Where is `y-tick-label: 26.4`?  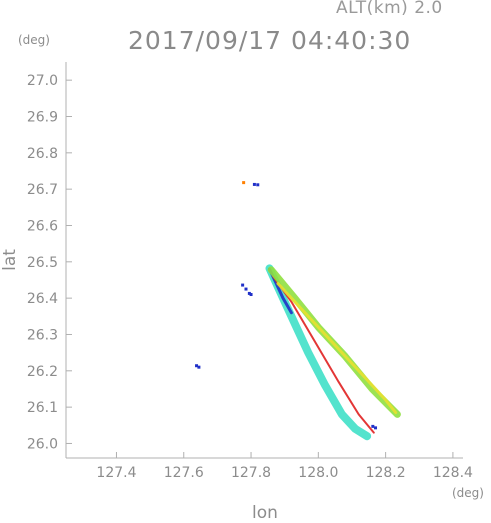
y-tick-label: 26.4 is located at coordinates (42, 299).